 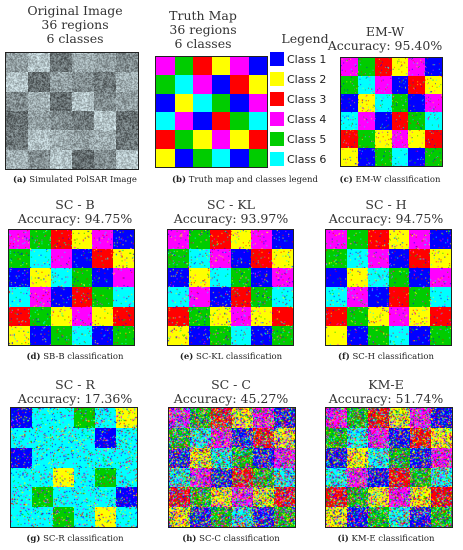 I want to click on panel-title: Truth Map 36 regions 6 classes, so click(x=203, y=29).